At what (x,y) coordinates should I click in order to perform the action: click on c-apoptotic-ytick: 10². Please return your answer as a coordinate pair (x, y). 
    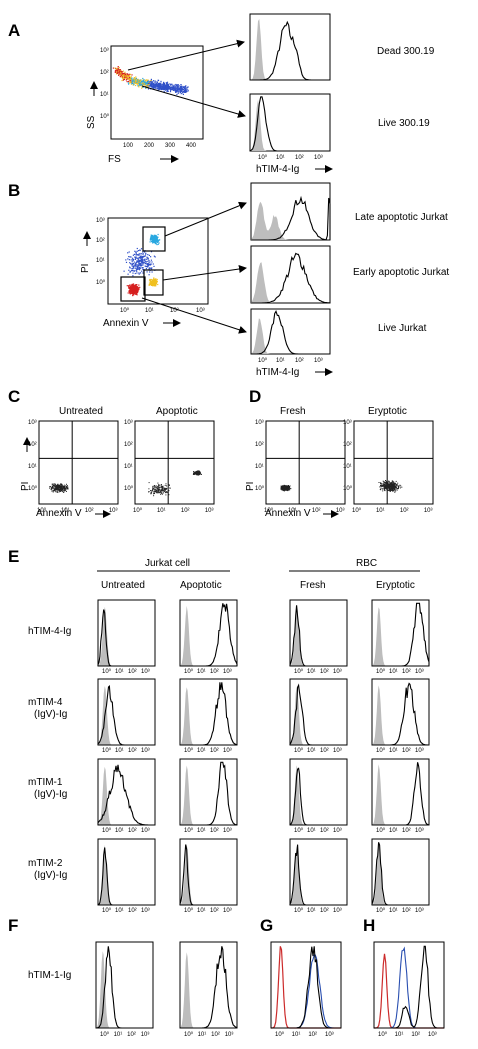
    Looking at the image, I should click on (128, 445).